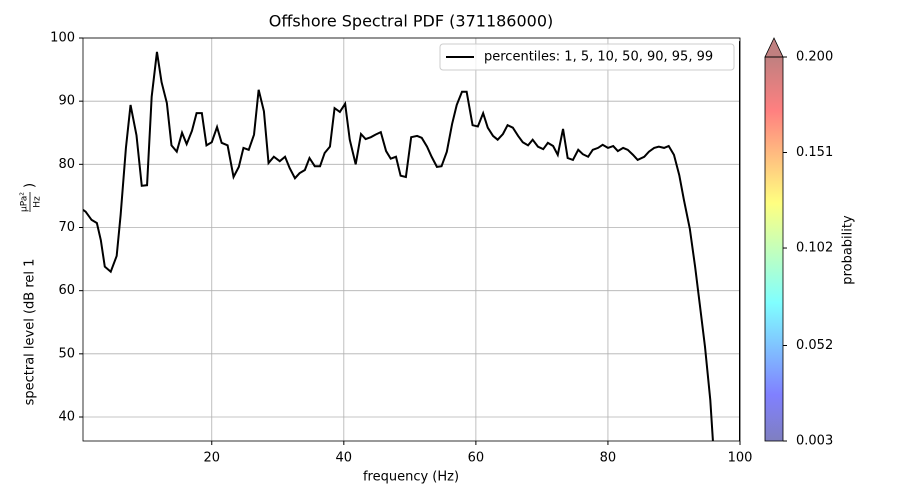  I want to click on y-axis-label-text: spectral level (dB rel 1, so click(30, 332).